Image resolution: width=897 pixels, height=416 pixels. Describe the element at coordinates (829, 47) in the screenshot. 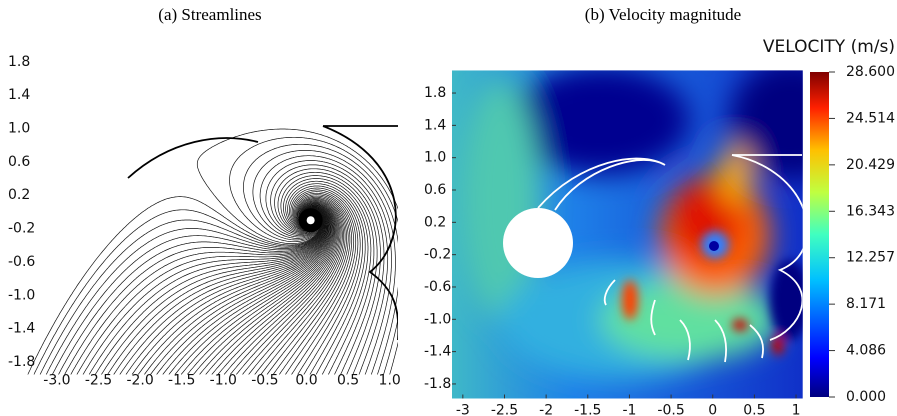

I see `colorbar-title: VELOCITY (m/s)` at that location.